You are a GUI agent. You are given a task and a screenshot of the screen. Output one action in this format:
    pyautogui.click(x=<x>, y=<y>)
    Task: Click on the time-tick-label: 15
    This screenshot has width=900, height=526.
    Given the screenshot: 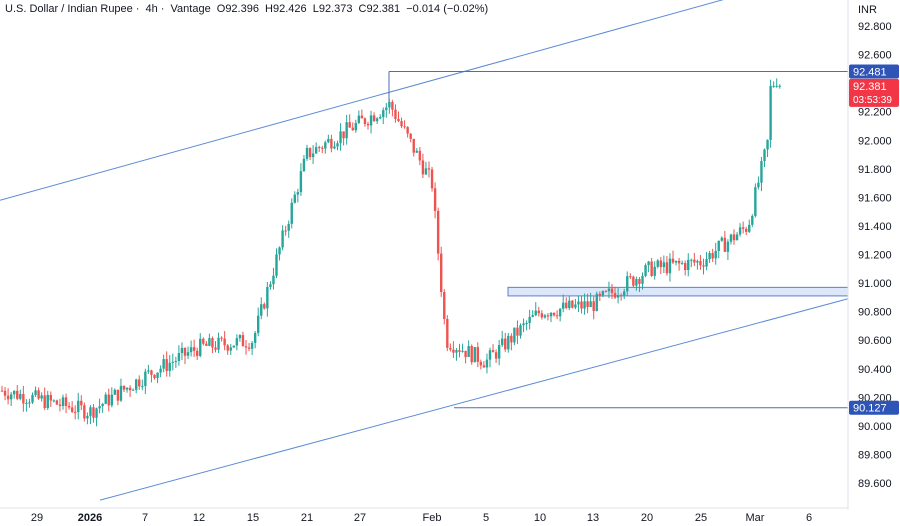 What is the action you would take?
    pyautogui.click(x=253, y=518)
    